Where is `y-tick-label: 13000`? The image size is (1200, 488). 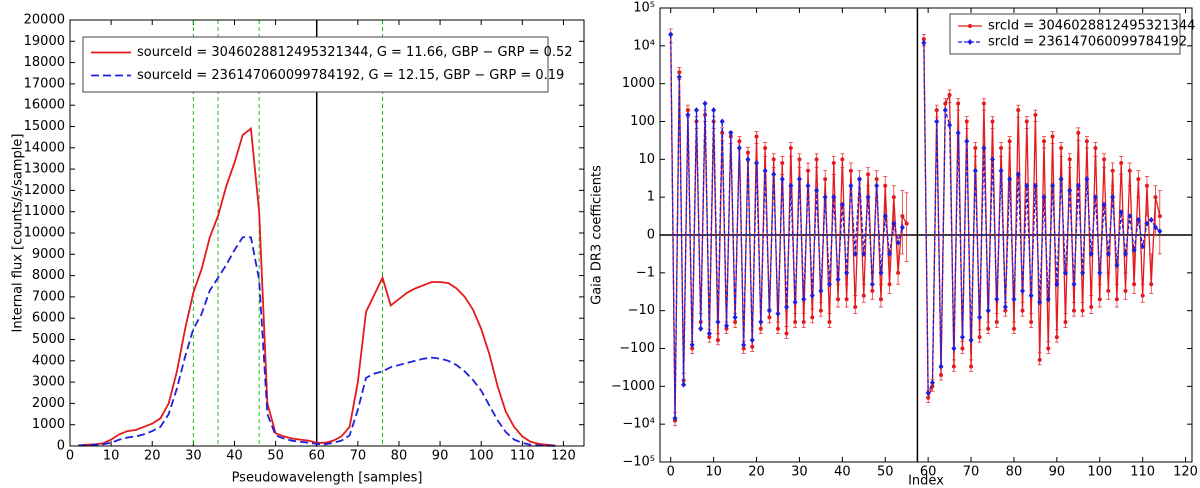
y-tick-label: 13000 is located at coordinates (44, 169).